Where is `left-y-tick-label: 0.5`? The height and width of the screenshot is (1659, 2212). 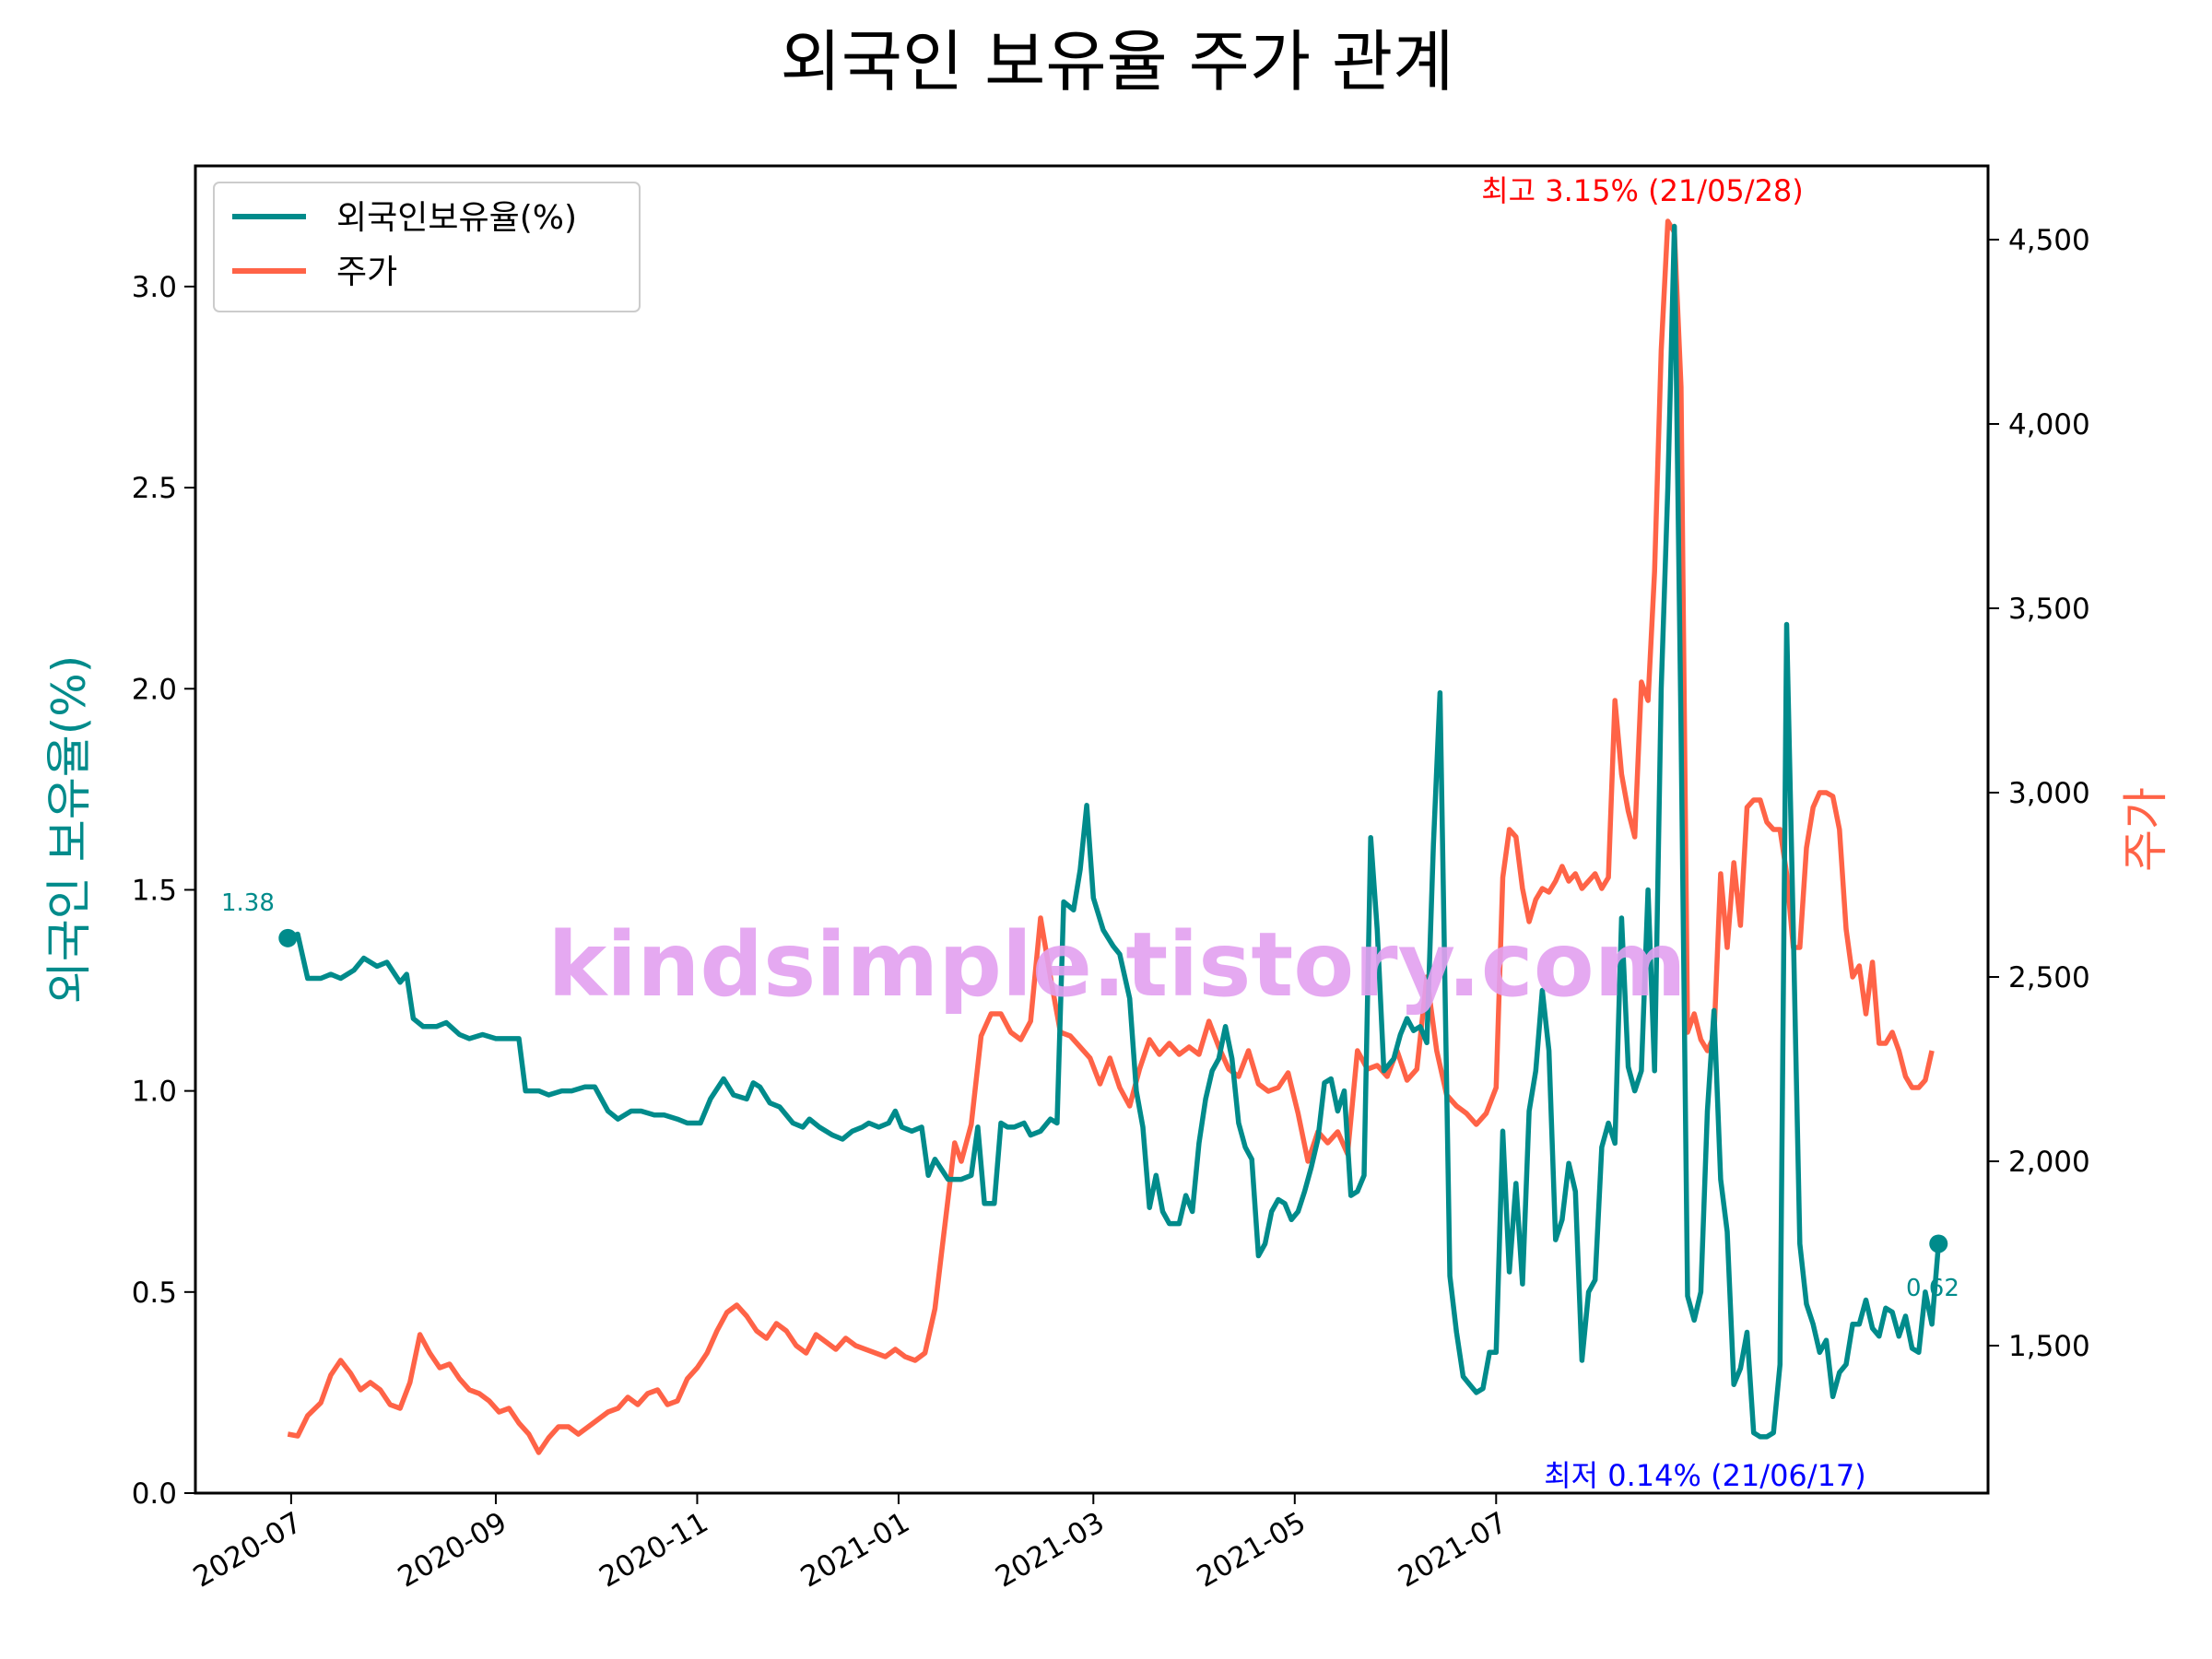 left-y-tick-label: 0.5 is located at coordinates (154, 1293).